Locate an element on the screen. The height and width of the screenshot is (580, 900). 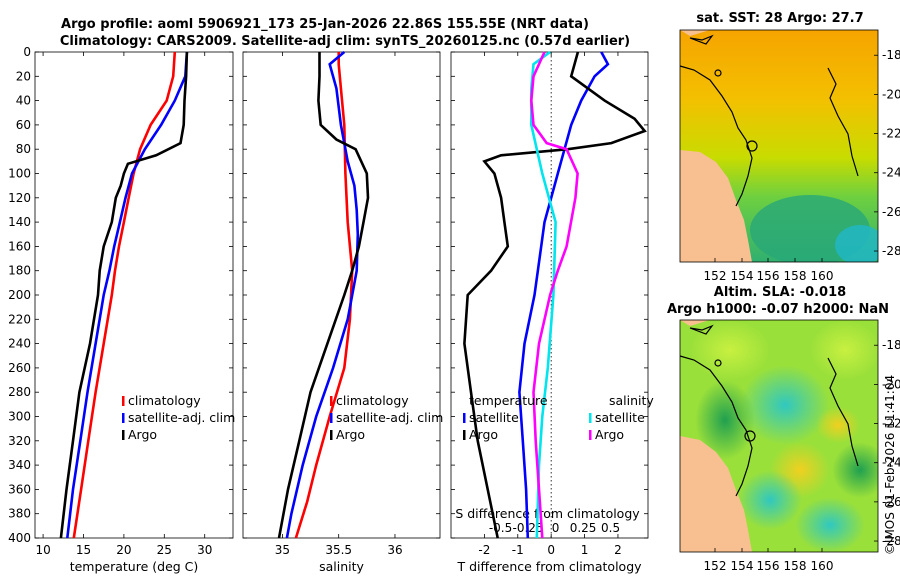
depth-tick-label: 320 is located at coordinates (19, 441).